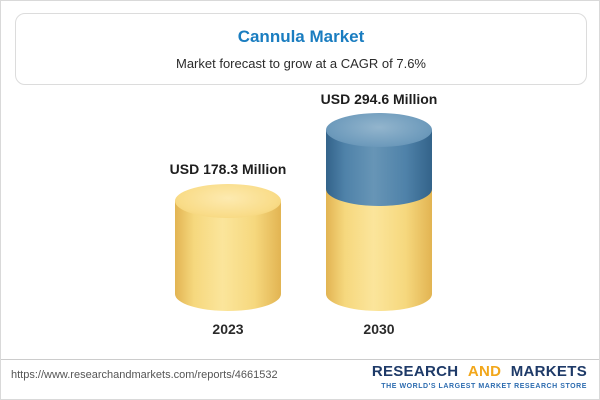 The width and height of the screenshot is (600, 400). I want to click on bar-2030-cylinder, so click(379, 212).